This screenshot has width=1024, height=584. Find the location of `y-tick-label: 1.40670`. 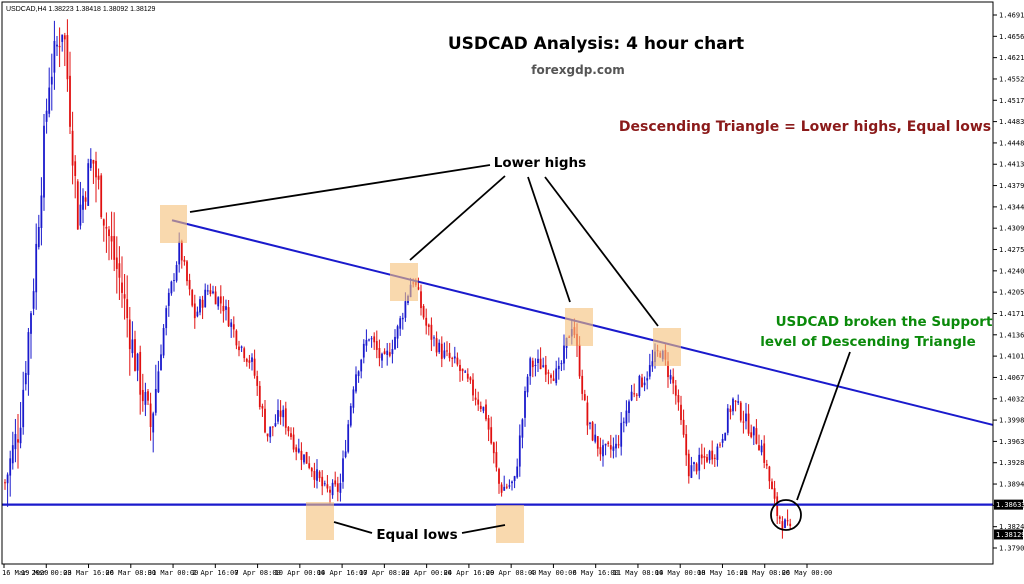

y-tick-label: 1.40670 is located at coordinates (1011, 378).